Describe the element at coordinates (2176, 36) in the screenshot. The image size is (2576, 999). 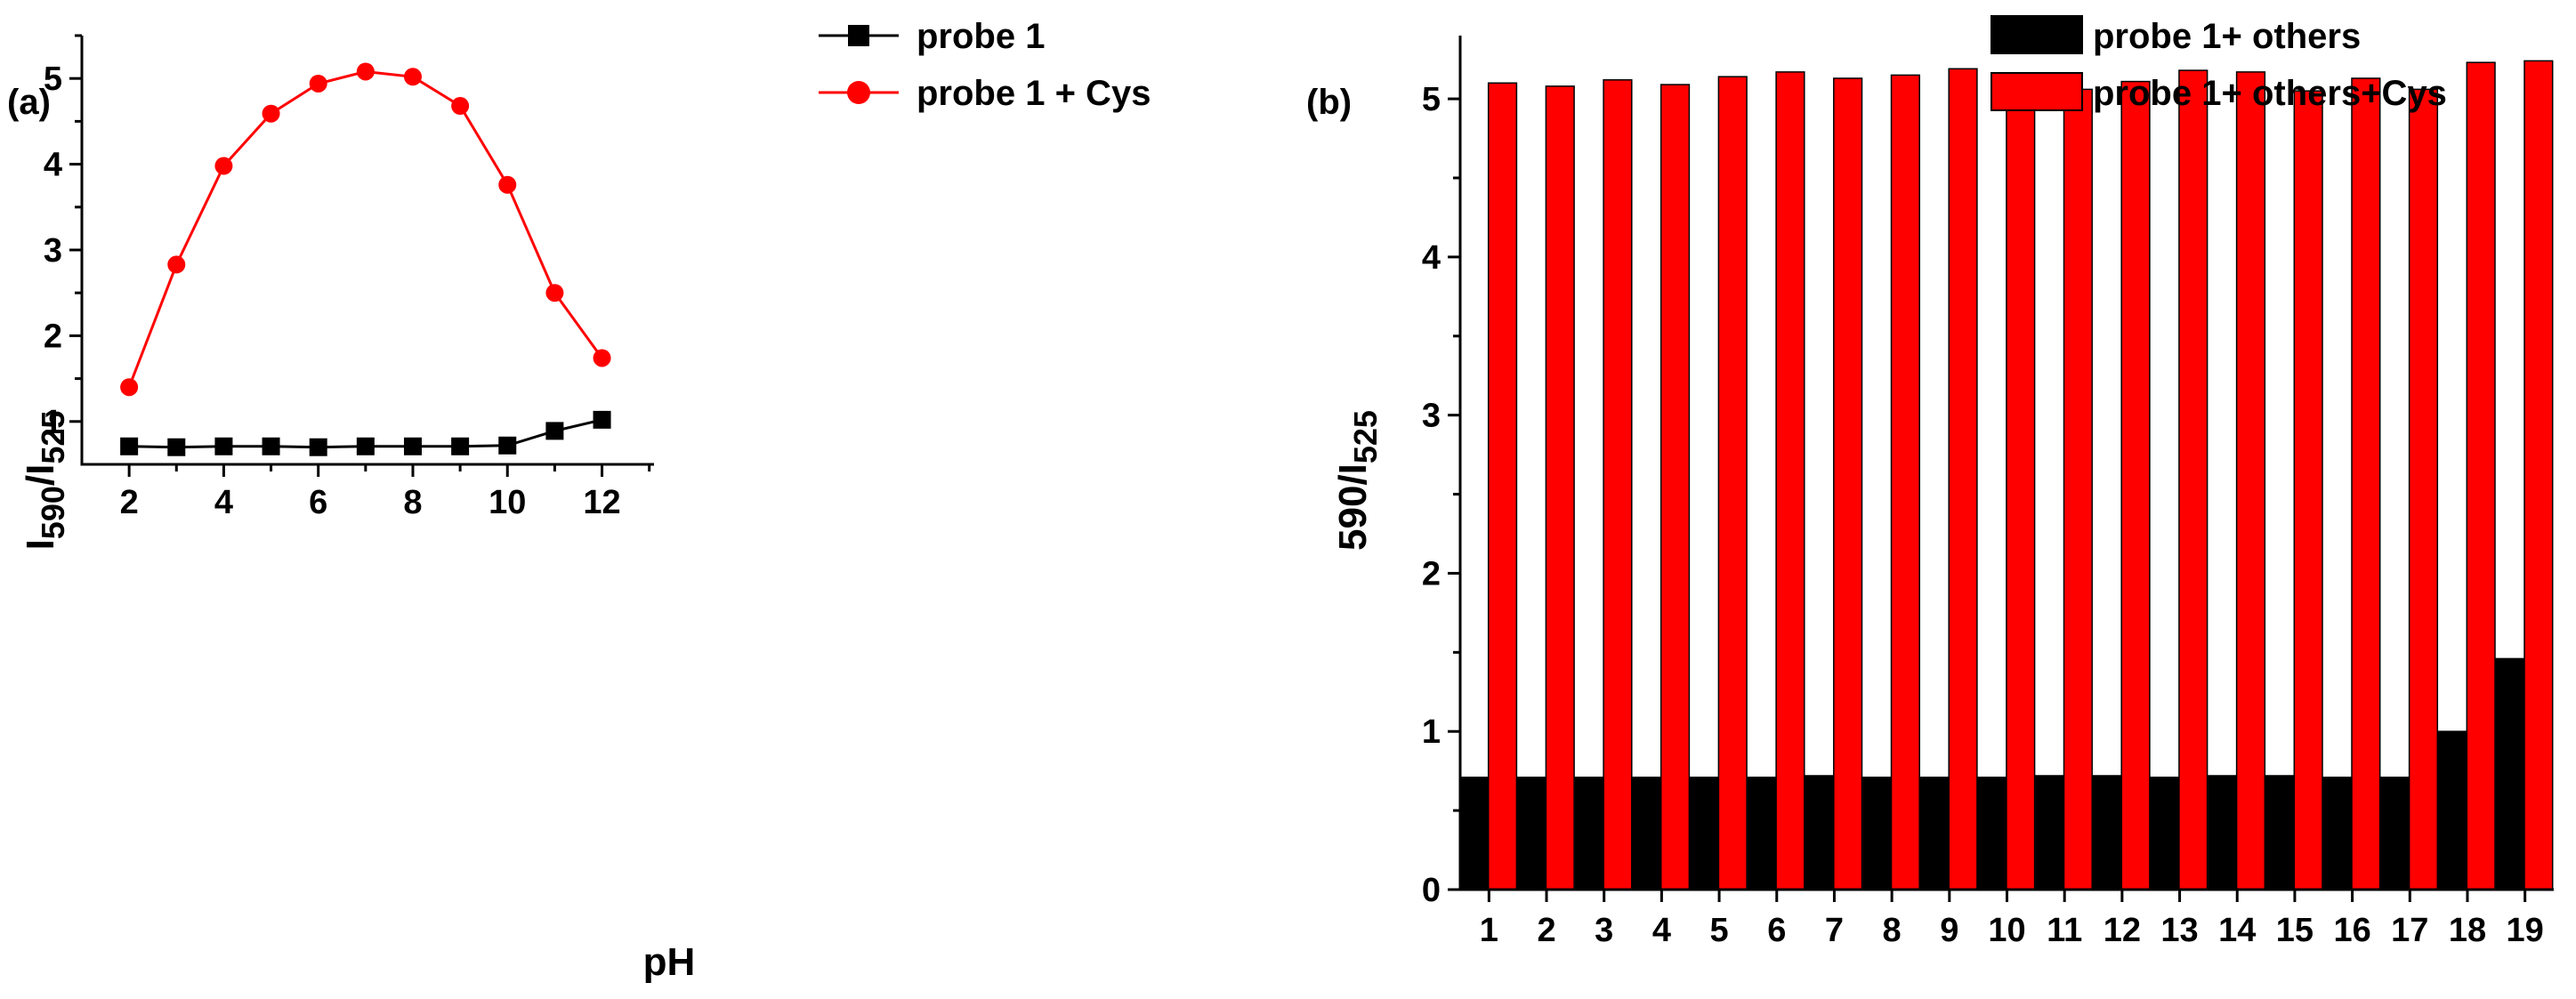
I see `legend-entry-probe-1-others: probe 1+ others` at that location.